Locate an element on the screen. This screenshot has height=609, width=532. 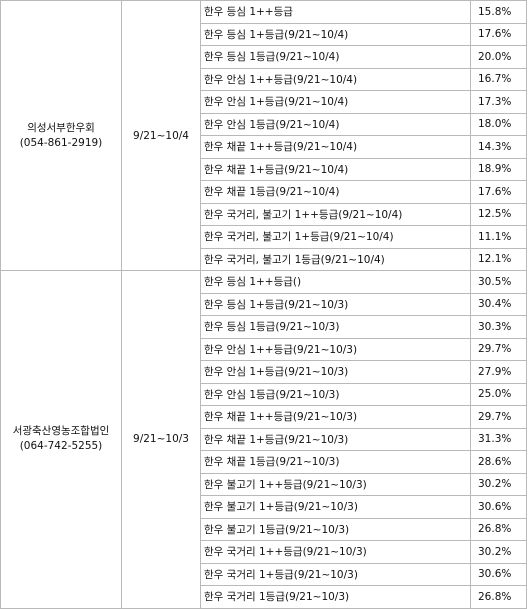
product-name: 한우 불고기 1+등급(9/21~10/3) is located at coordinates (335, 507).